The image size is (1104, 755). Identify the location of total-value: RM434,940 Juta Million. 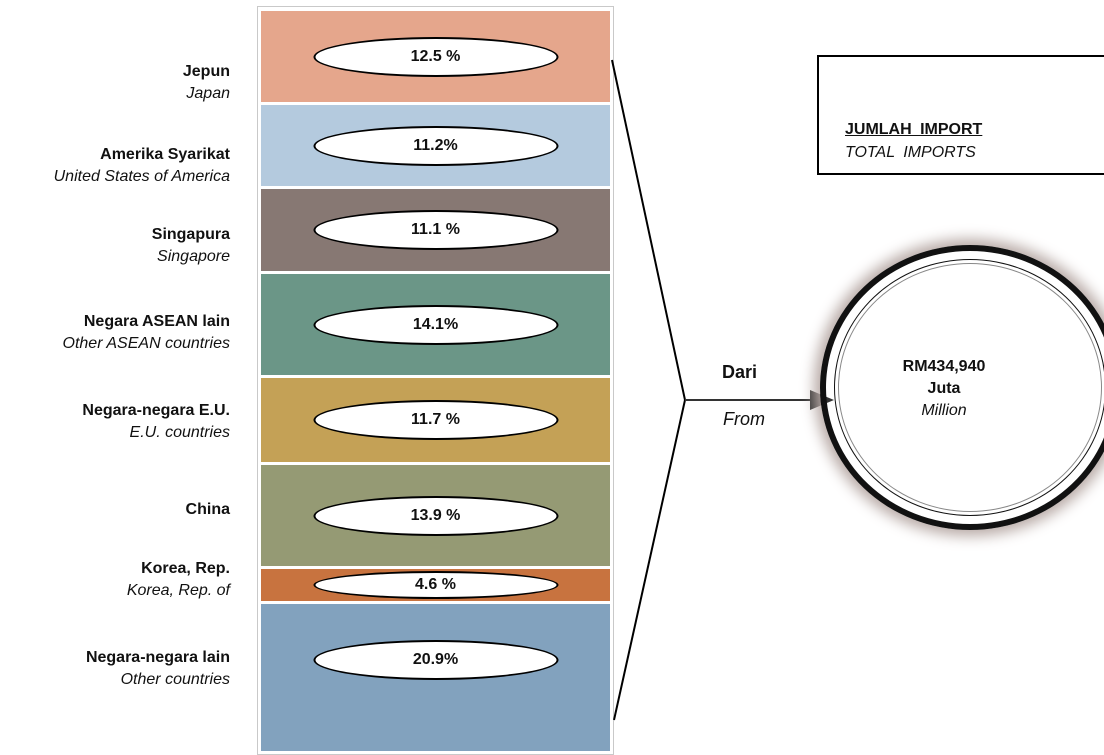
(944, 389).